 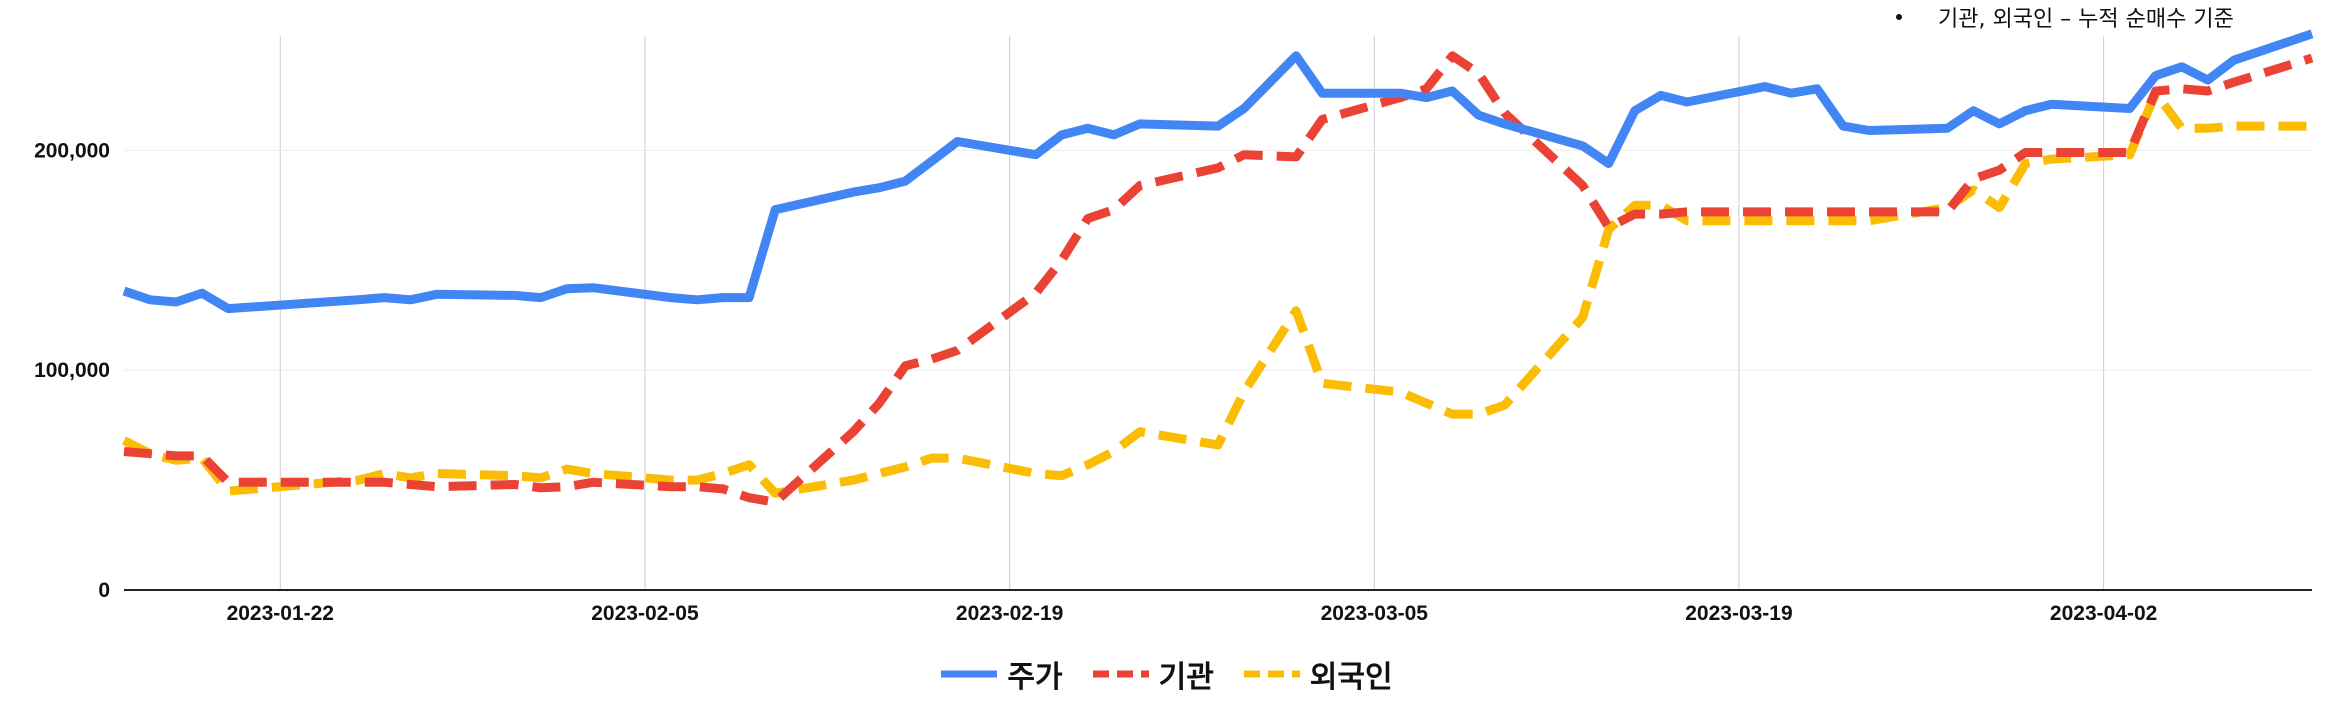 What do you see at coordinates (72, 150) in the screenshot?
I see `y-tick-label: 200,000` at bounding box center [72, 150].